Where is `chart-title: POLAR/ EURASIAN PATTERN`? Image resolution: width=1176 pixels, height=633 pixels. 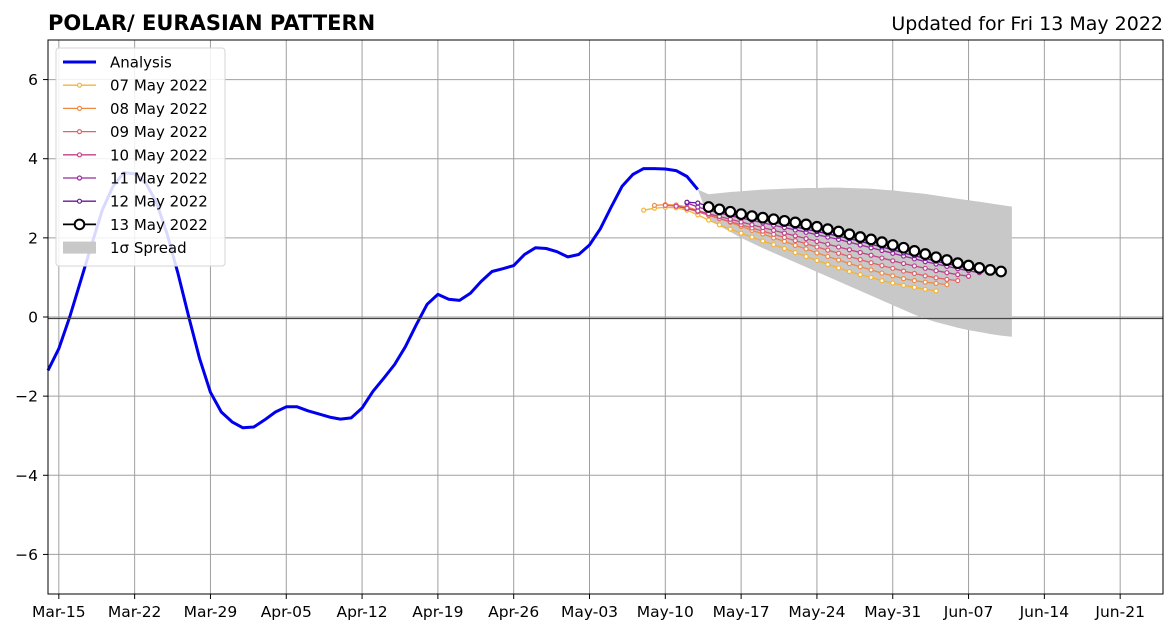
chart-title: POLAR/ EURASIAN PATTERN is located at coordinates (211, 23).